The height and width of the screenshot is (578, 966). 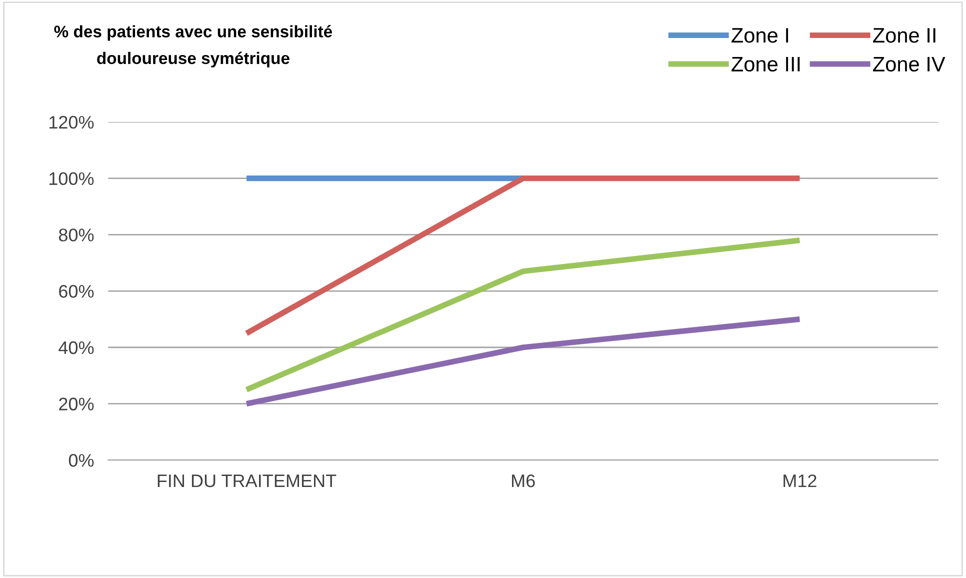 I want to click on legend-label: Zone IV, so click(x=909, y=64).